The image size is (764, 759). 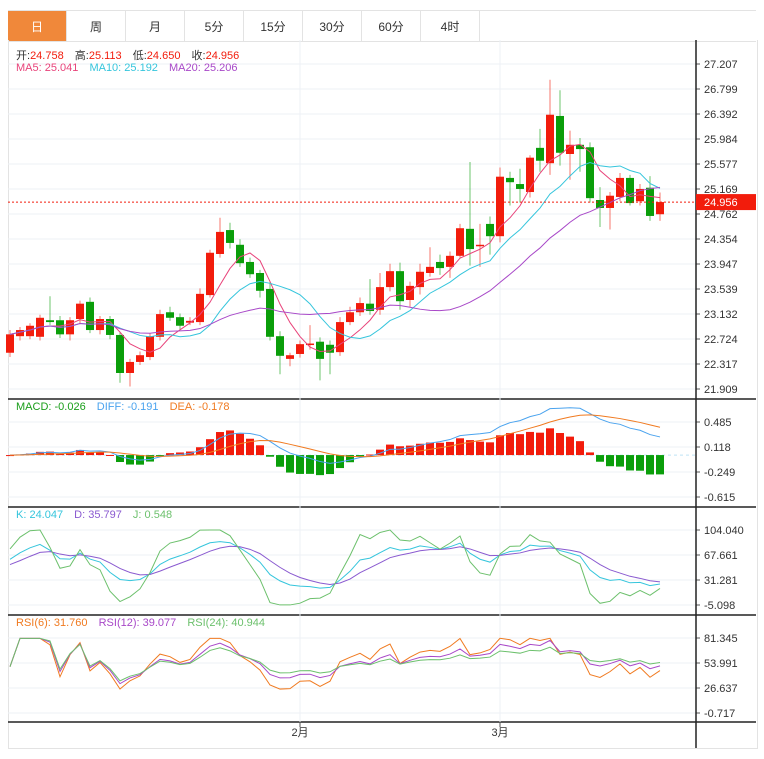 What do you see at coordinates (273, 26) in the screenshot?
I see `tab-15min: 15分` at bounding box center [273, 26].